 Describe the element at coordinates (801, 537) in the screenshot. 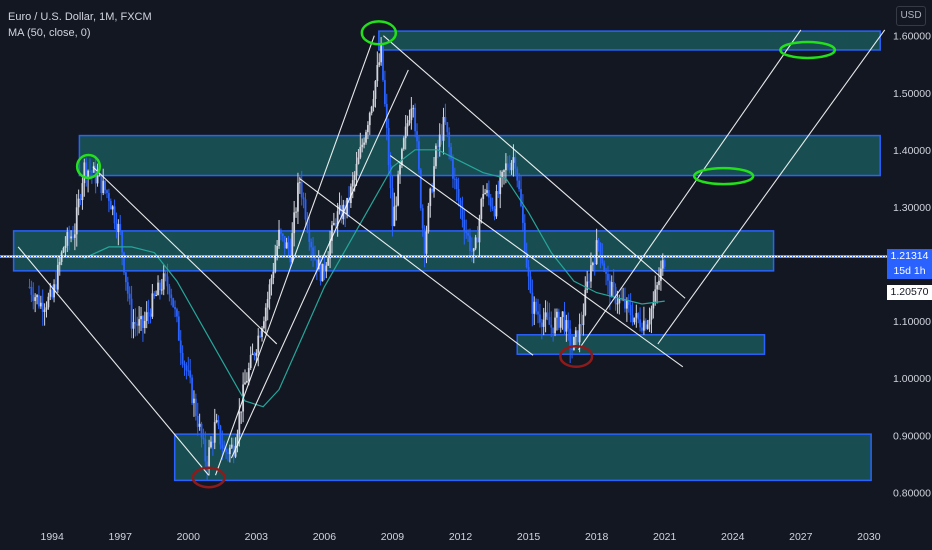

I see `time-tick-label: 2027` at that location.